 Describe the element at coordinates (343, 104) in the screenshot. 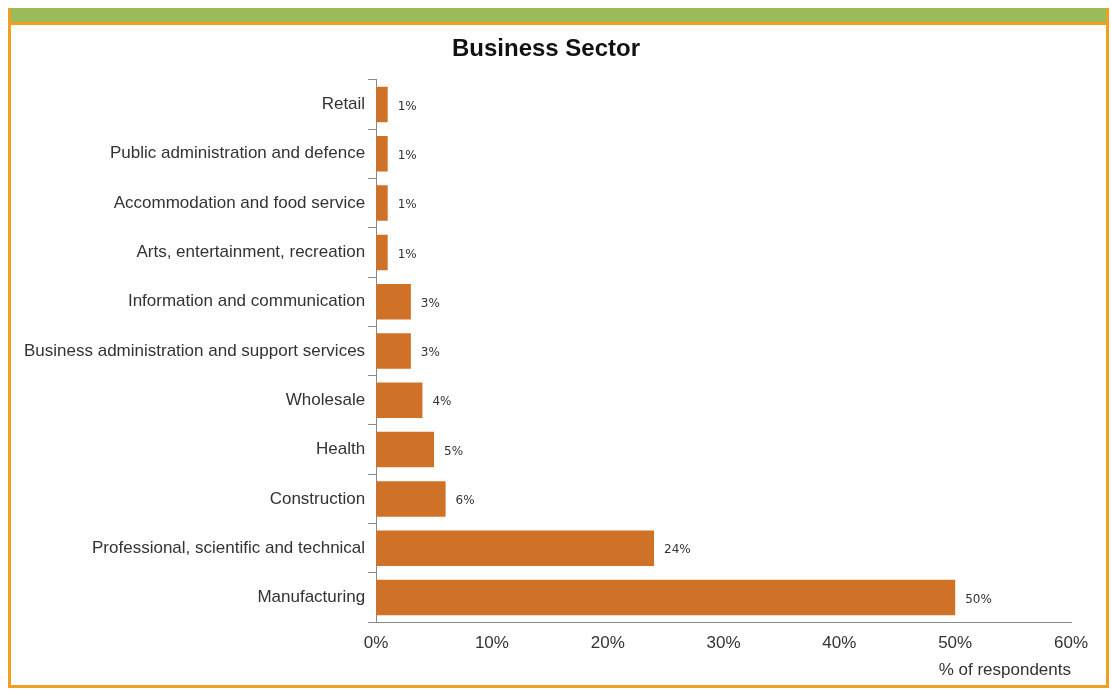

I see `y-tick-label: Retail` at that location.